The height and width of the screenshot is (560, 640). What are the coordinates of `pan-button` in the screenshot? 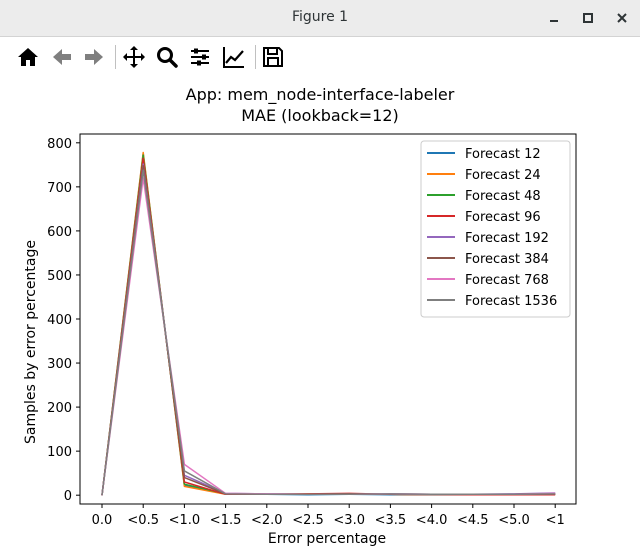 It's located at (134, 57).